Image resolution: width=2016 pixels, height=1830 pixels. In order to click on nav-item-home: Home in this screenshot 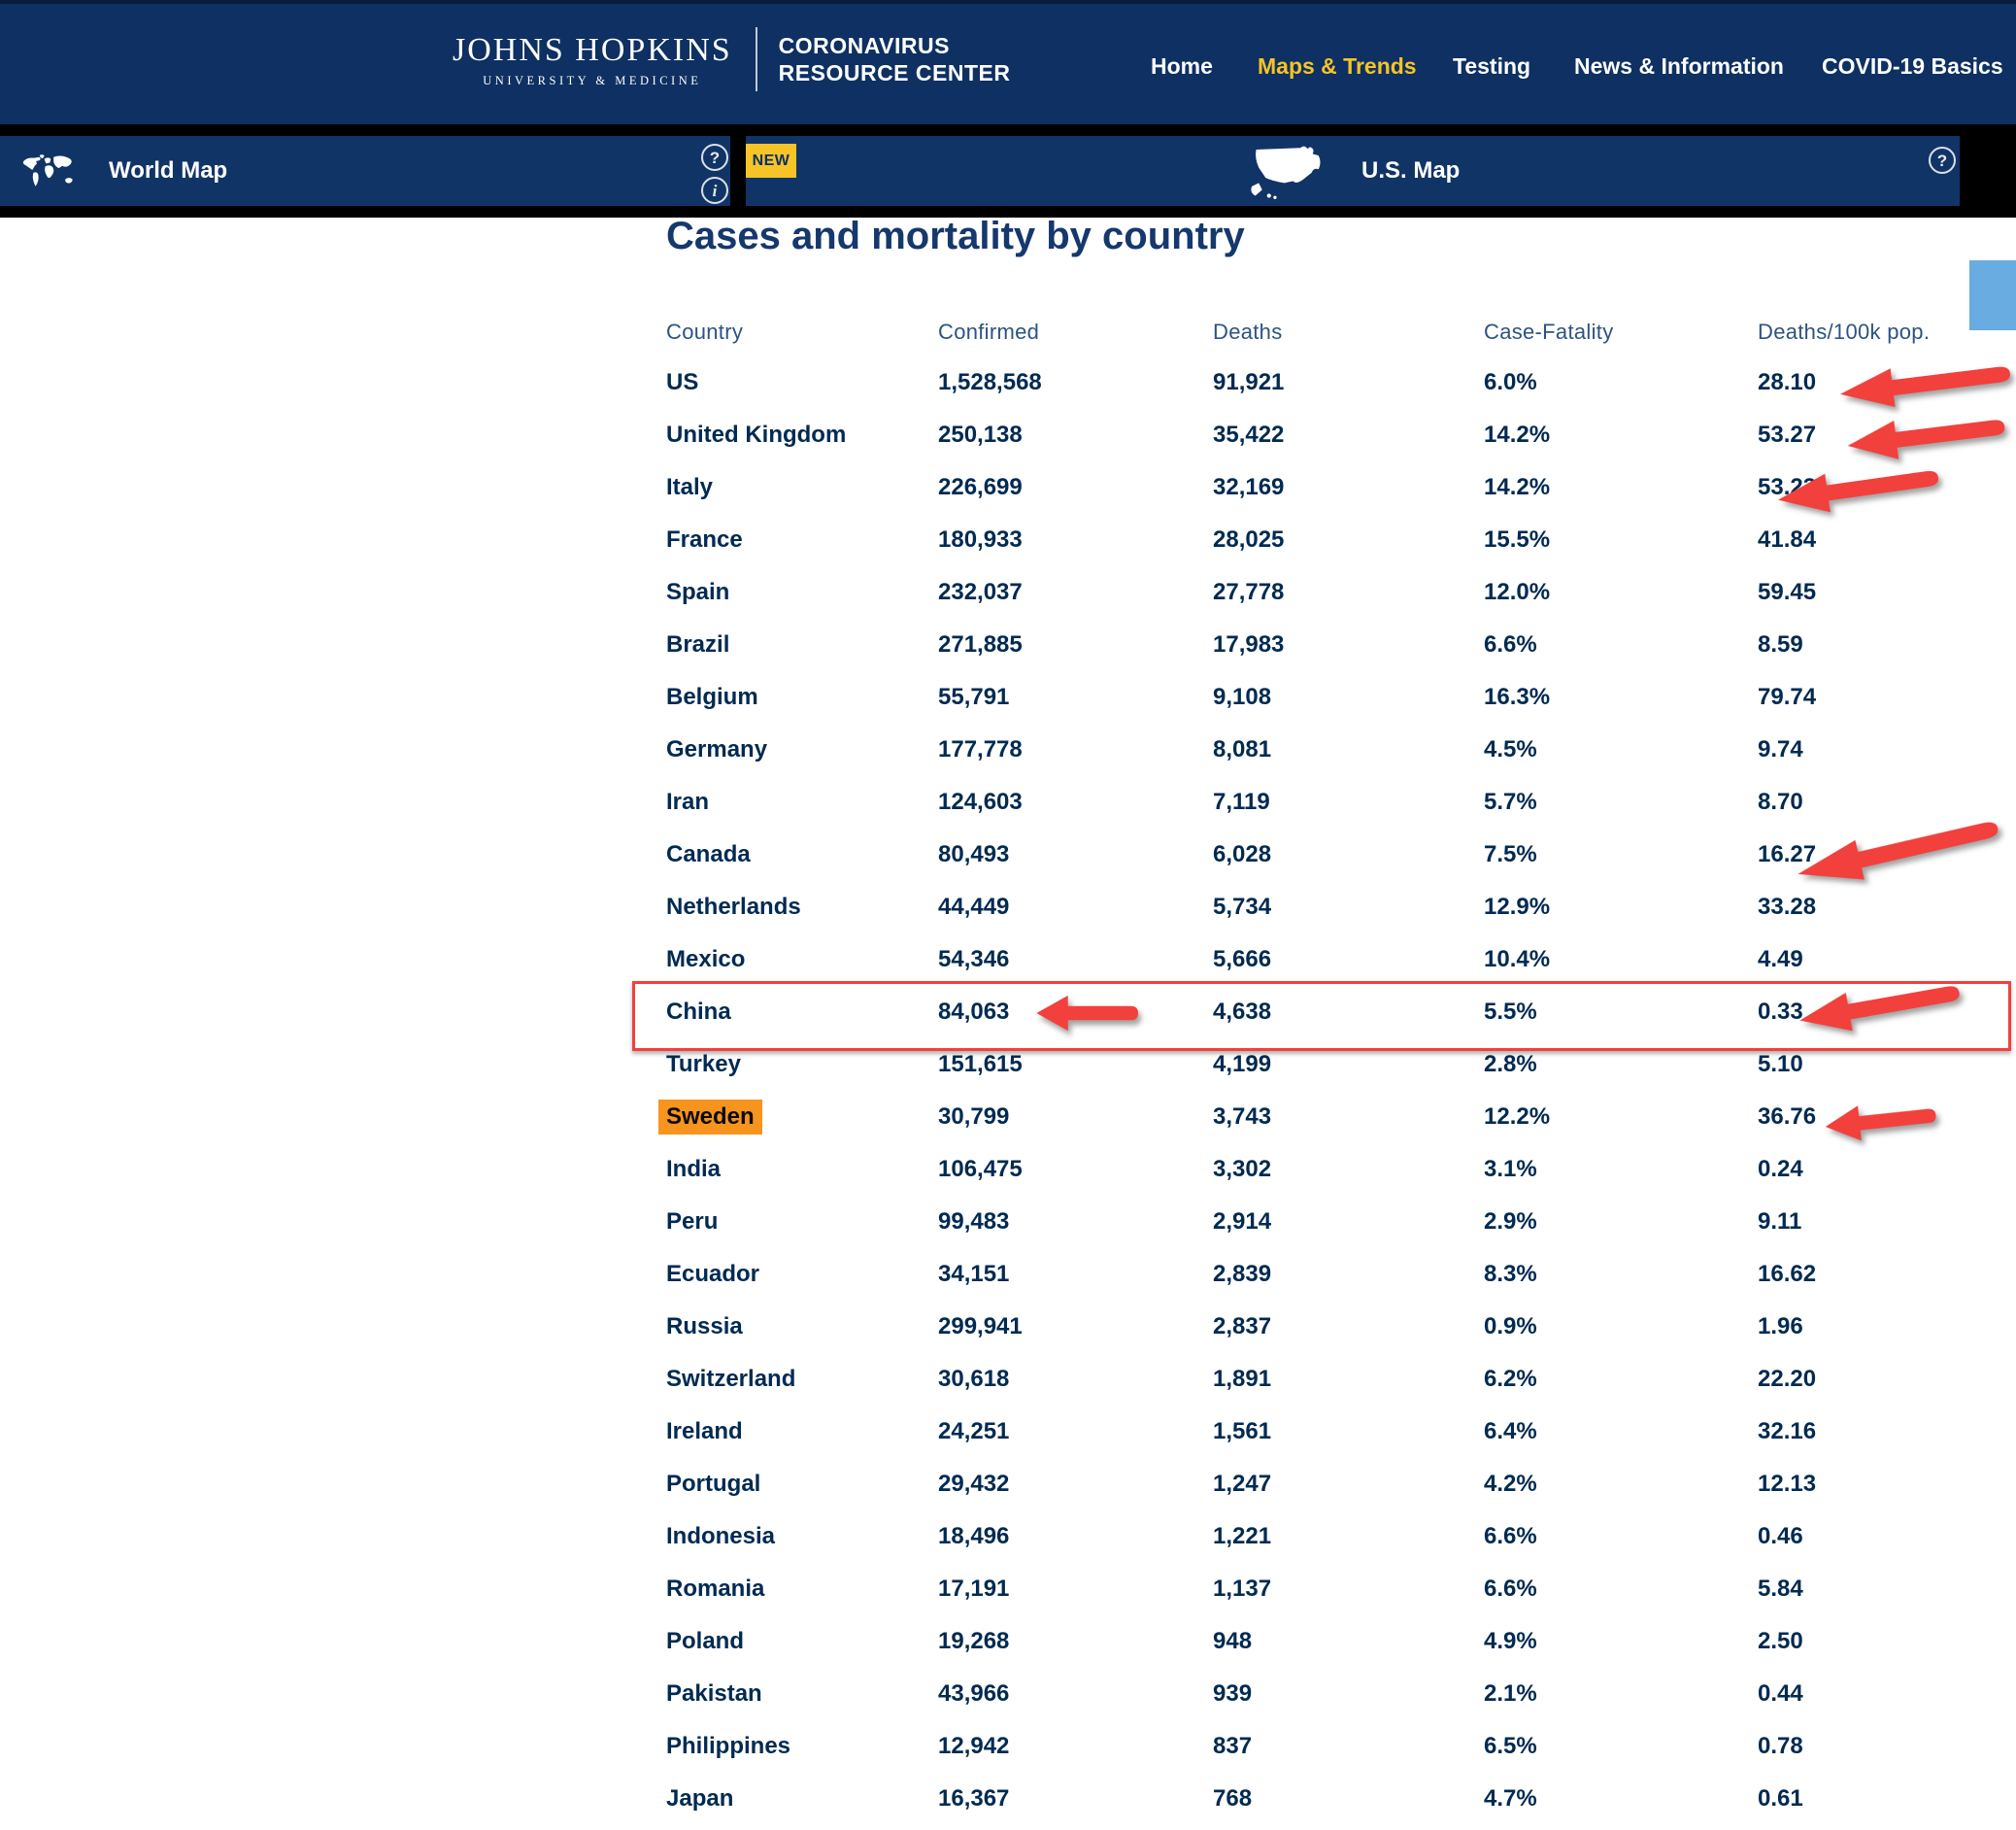, I will do `click(1182, 66)`.